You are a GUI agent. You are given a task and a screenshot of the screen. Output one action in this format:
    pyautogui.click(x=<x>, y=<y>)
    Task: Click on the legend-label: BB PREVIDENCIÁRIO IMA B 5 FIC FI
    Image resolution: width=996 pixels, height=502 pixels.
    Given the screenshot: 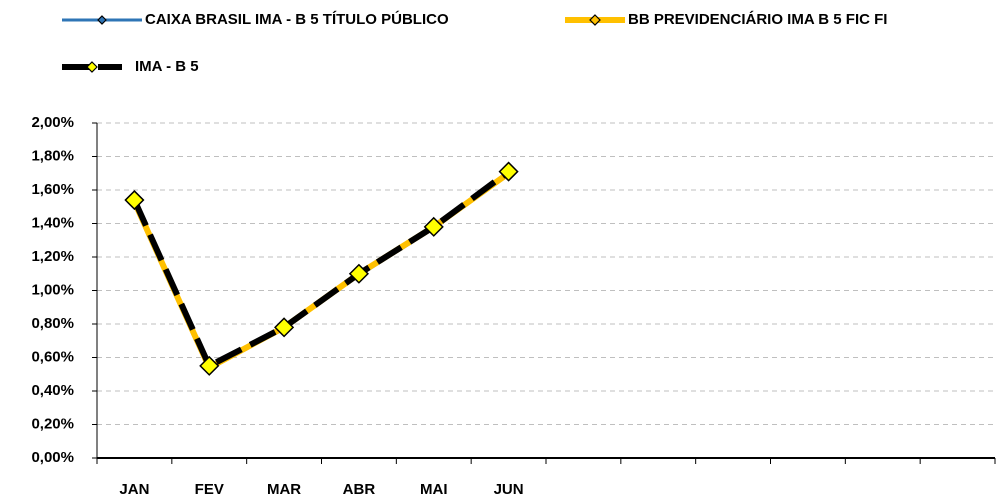 What is the action you would take?
    pyautogui.click(x=757, y=19)
    